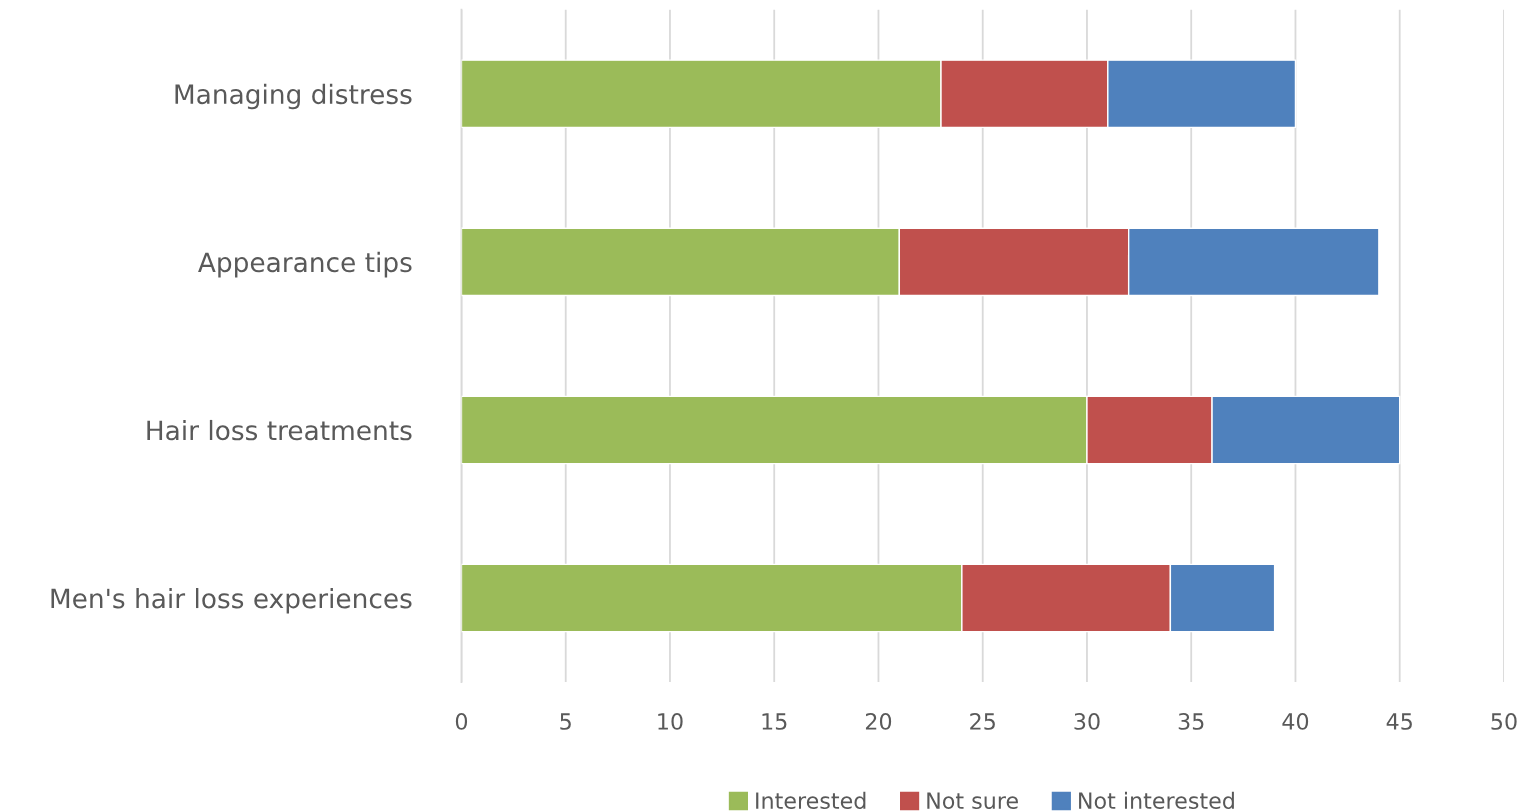 Image resolution: width=1523 pixels, height=812 pixels. I want to click on x-tick-label: 25, so click(982, 721).